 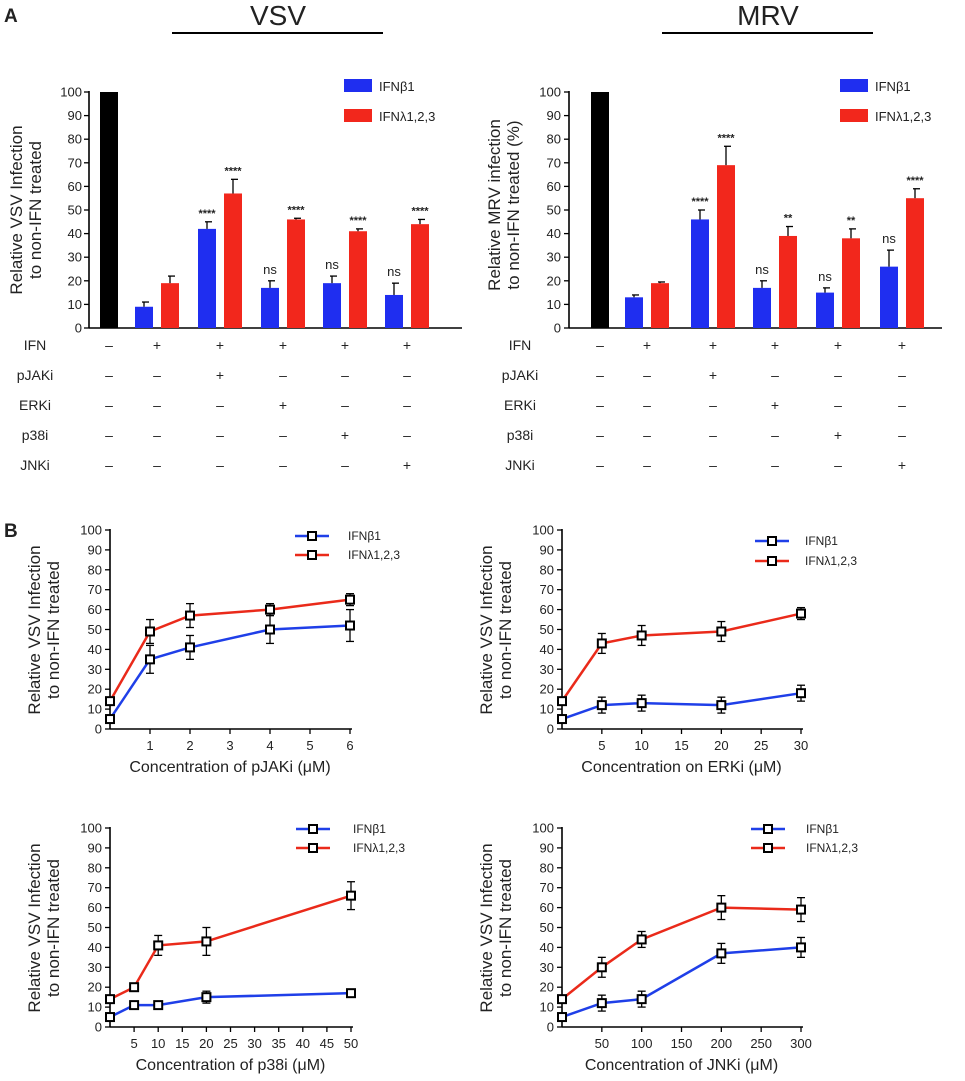 I want to click on treatment-label: p38i, so click(x=520, y=435).